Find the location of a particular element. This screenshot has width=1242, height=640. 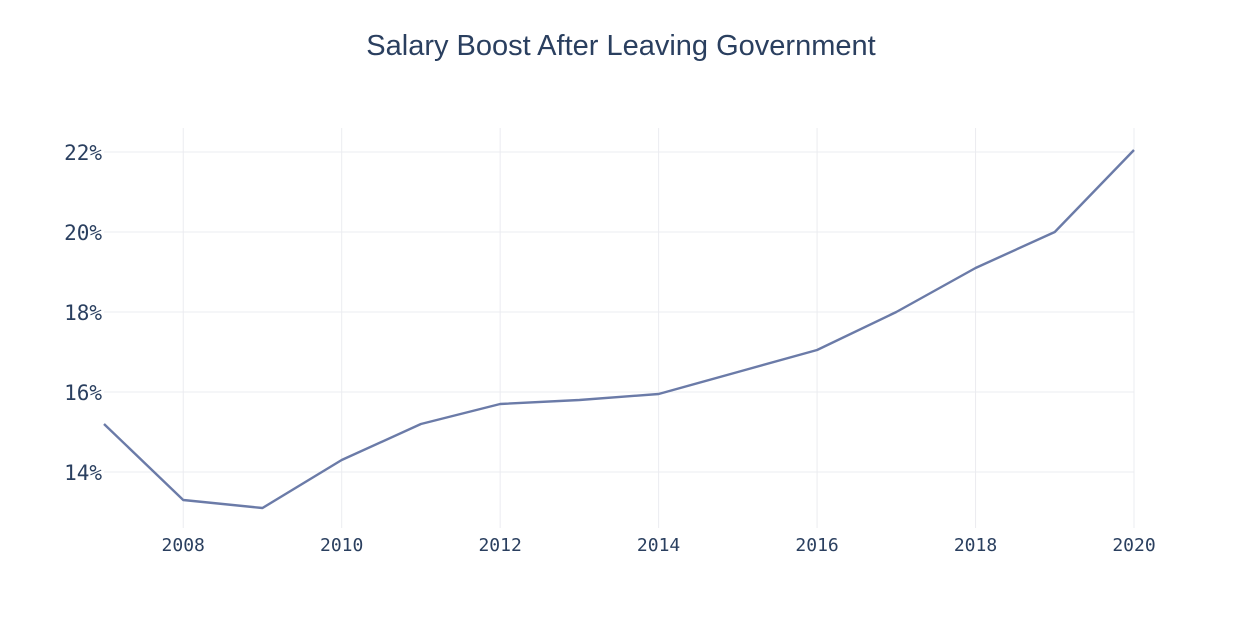

x-tick-label: 2014 is located at coordinates (658, 545).